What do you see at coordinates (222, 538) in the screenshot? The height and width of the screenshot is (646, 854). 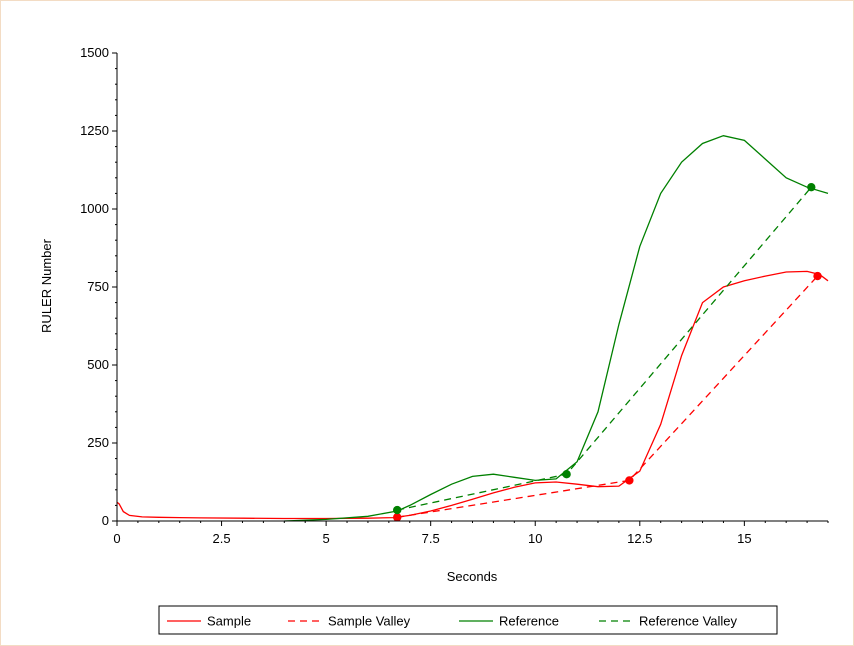 I see `x-tick-label: 2.5` at bounding box center [222, 538].